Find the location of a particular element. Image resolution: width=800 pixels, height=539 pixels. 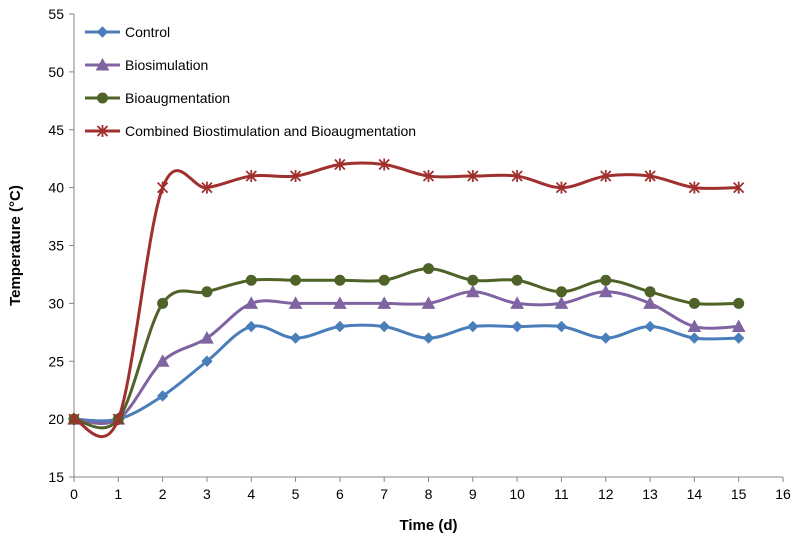

x-tick-label: 8 is located at coordinates (429, 494).